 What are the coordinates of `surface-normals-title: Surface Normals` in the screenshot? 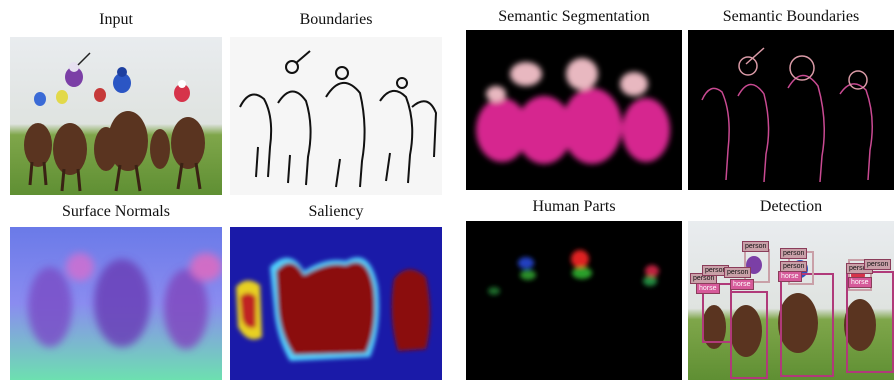 It's located at (116, 211).